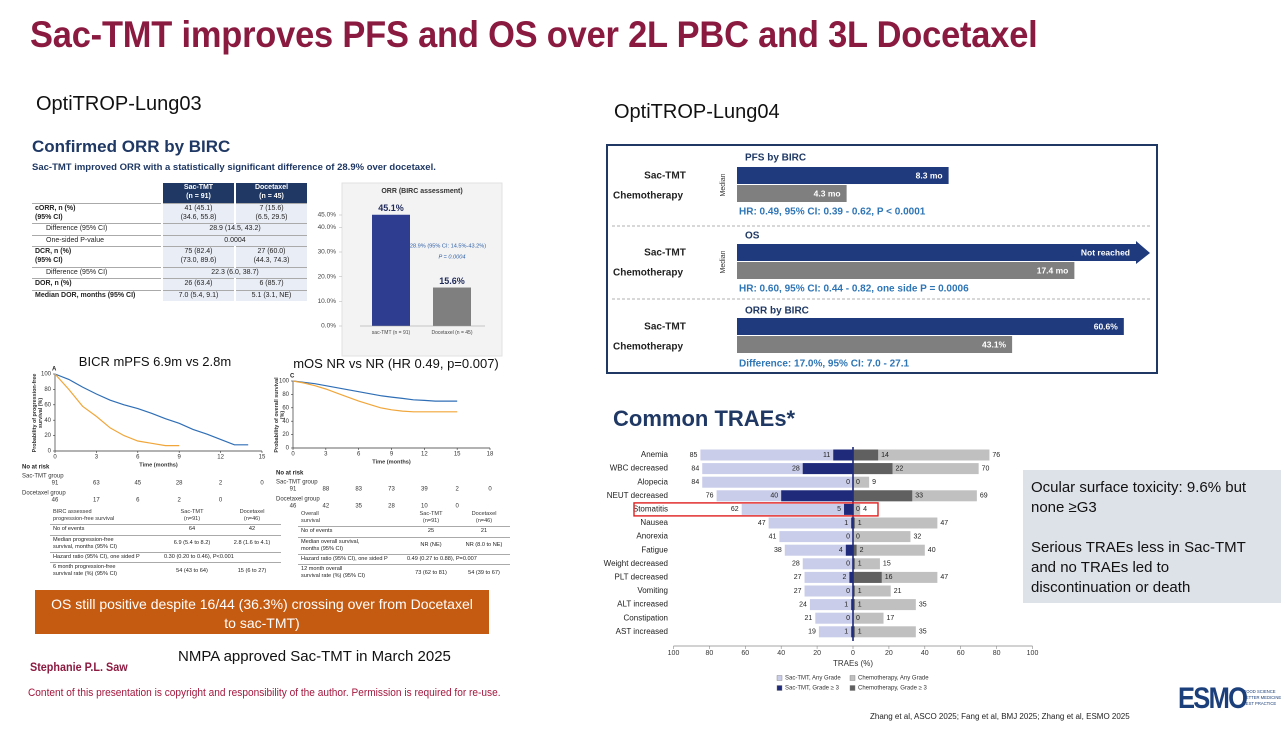 This screenshot has width=1286, height=729. Describe the element at coordinates (285, 395) in the screenshot. I see `y-tick-label: 80` at that location.